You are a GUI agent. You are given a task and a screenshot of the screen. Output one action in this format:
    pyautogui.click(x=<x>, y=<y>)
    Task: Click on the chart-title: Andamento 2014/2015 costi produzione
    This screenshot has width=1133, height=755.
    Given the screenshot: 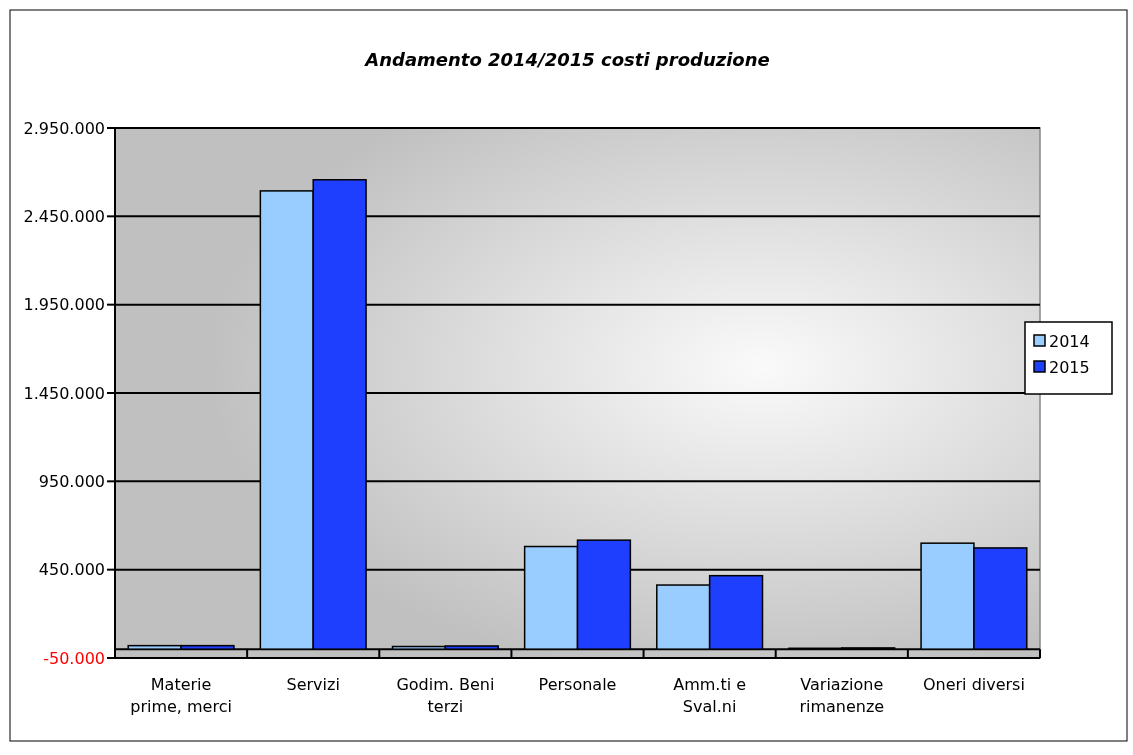 What is the action you would take?
    pyautogui.click(x=566, y=59)
    